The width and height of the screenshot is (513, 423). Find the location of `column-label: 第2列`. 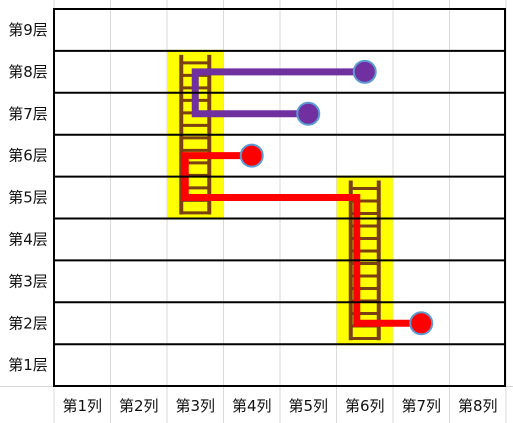

column-label: 第2列 is located at coordinates (139, 406).